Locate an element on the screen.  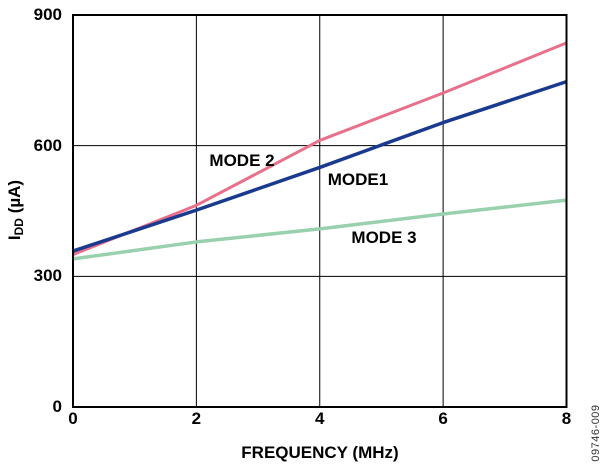
x-tick-label: 2 is located at coordinates (196, 418).